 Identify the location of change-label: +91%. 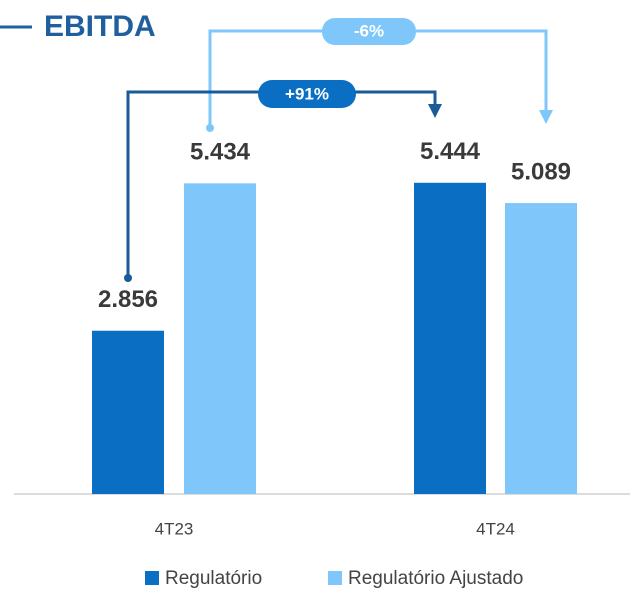
(307, 93).